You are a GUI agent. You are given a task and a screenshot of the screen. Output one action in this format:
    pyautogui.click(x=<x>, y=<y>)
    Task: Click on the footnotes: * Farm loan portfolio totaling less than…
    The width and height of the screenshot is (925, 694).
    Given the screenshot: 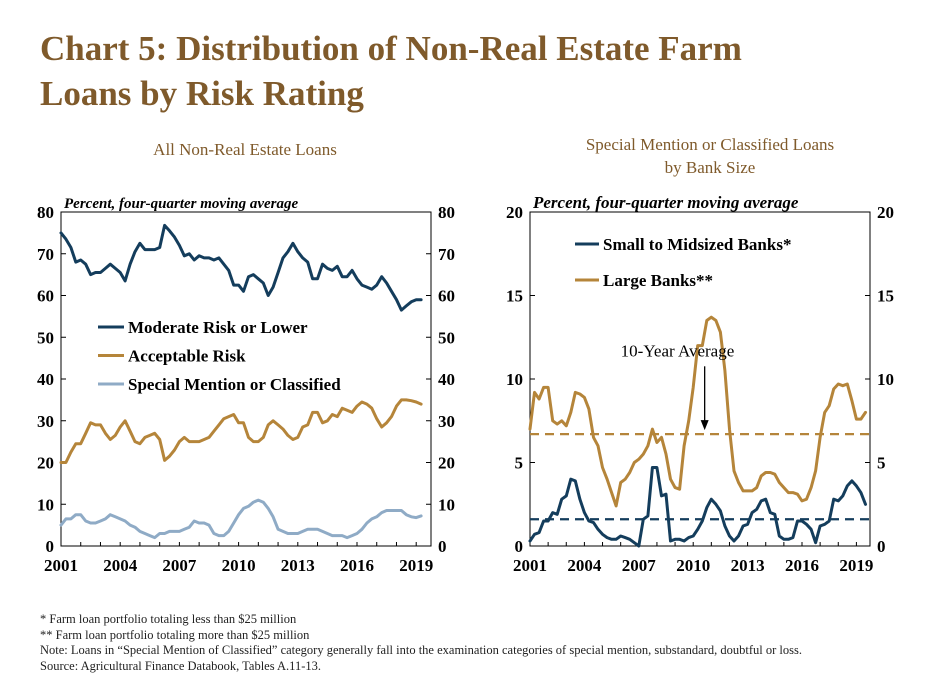 What is the action you would take?
    pyautogui.click(x=480, y=643)
    